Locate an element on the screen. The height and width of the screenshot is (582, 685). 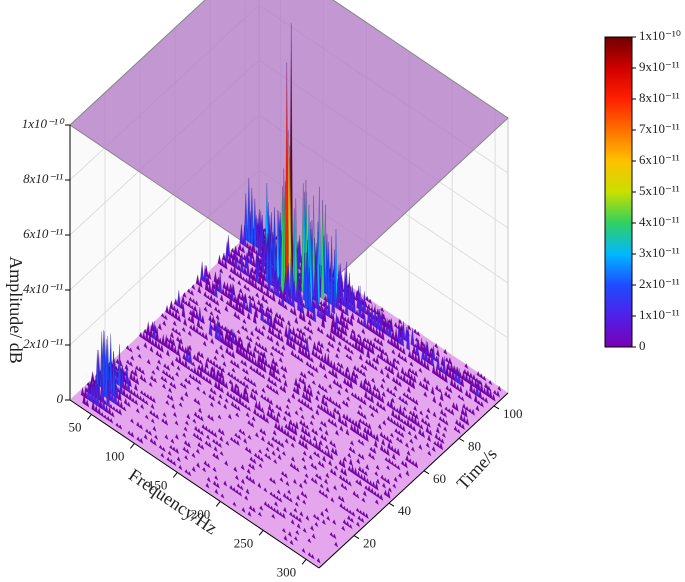
axis-line is located at coordinates (413, 480).